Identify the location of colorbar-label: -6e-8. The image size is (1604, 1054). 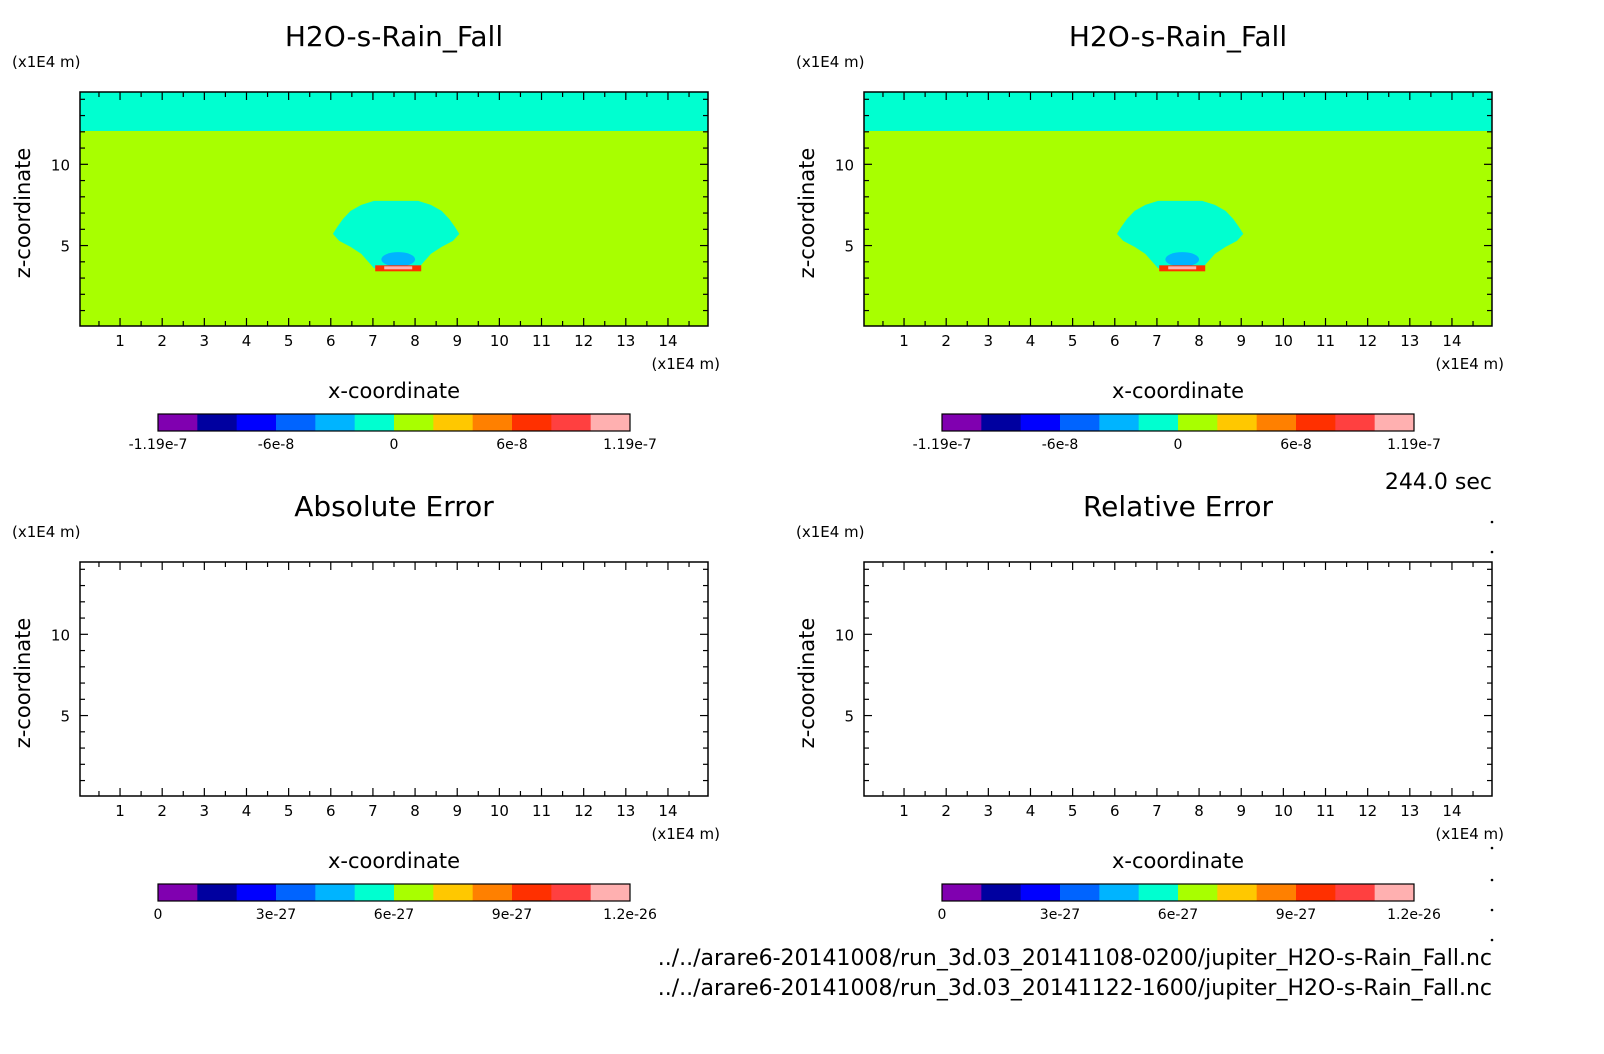
(1060, 445).